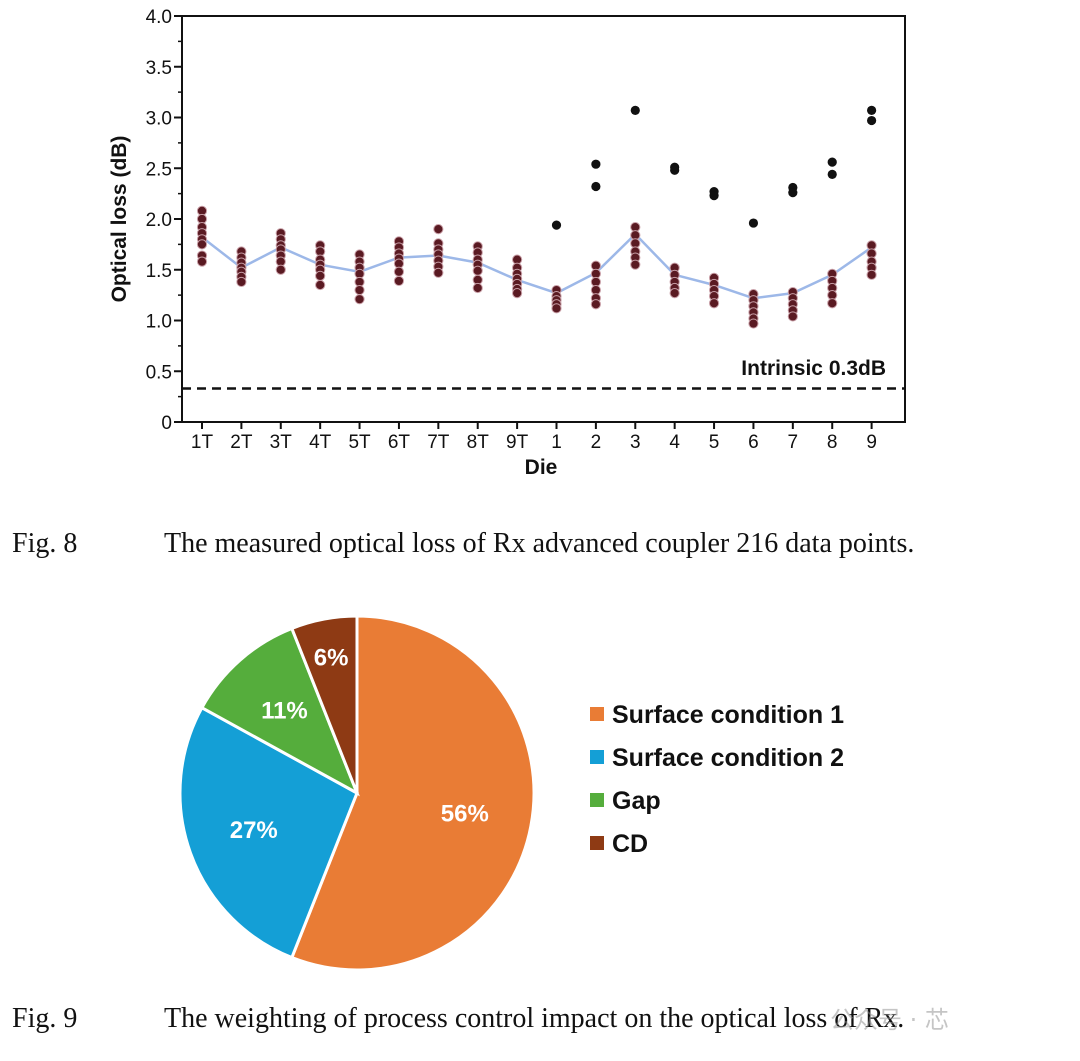 The image size is (1080, 1061). I want to click on x-tick-label: 2T, so click(241, 442).